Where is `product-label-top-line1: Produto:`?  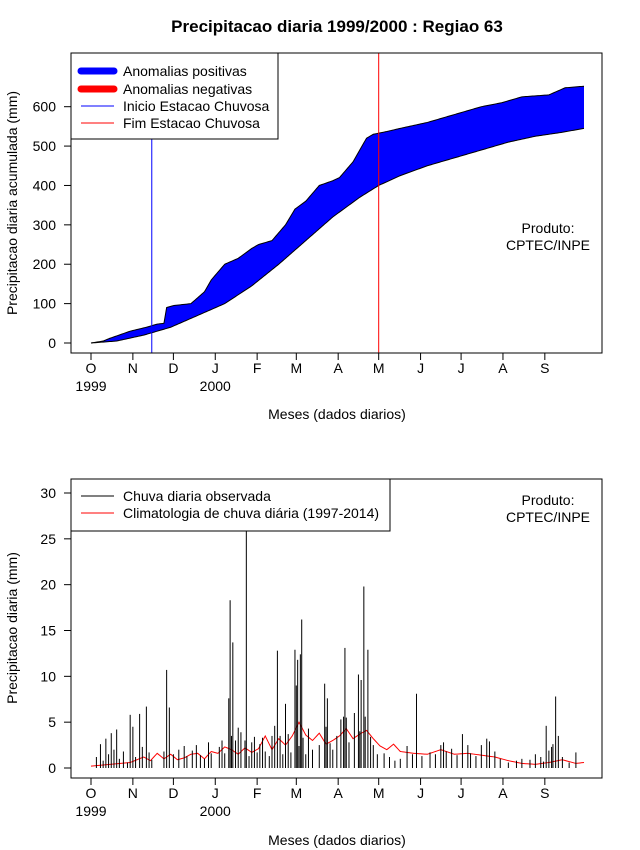 product-label-top-line1: Produto: is located at coordinates (548, 228).